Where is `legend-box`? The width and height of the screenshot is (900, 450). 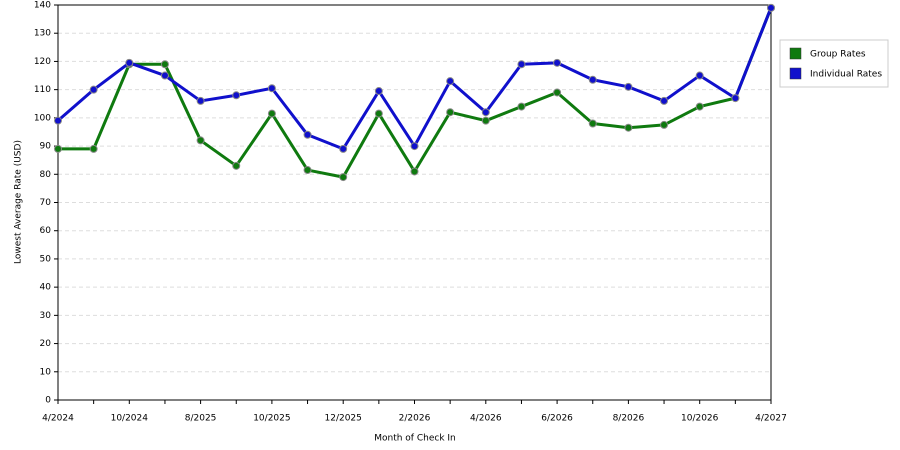 legend-box is located at coordinates (834, 63).